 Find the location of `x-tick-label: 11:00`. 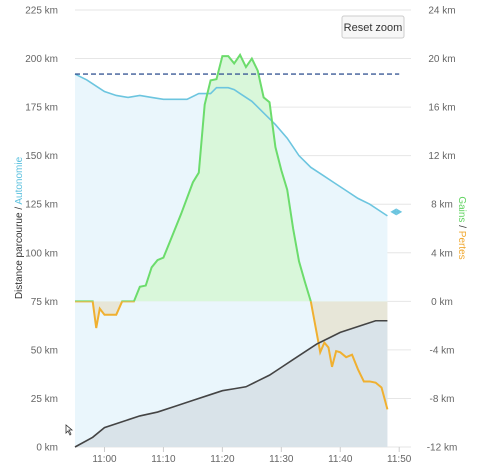

x-tick-label: 11:00 is located at coordinates (104, 459).